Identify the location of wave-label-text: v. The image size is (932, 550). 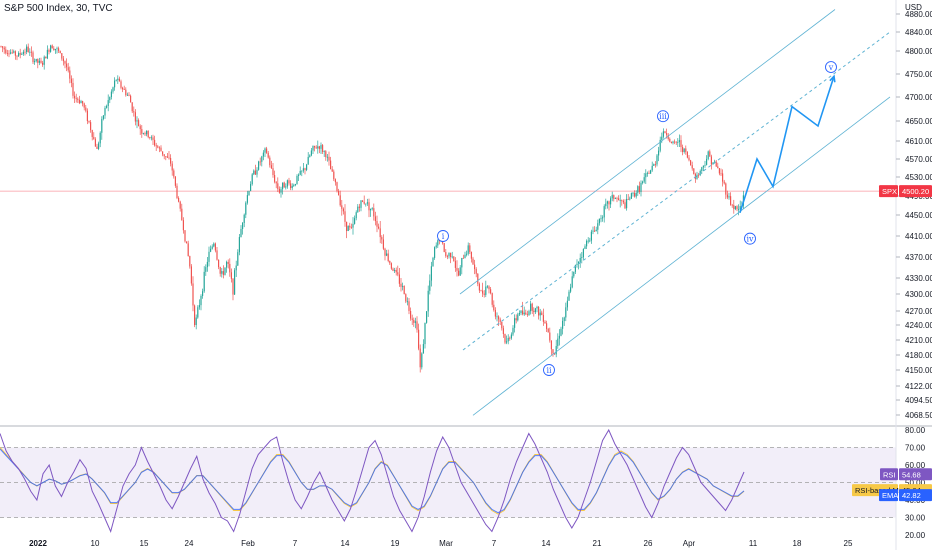
(831, 67).